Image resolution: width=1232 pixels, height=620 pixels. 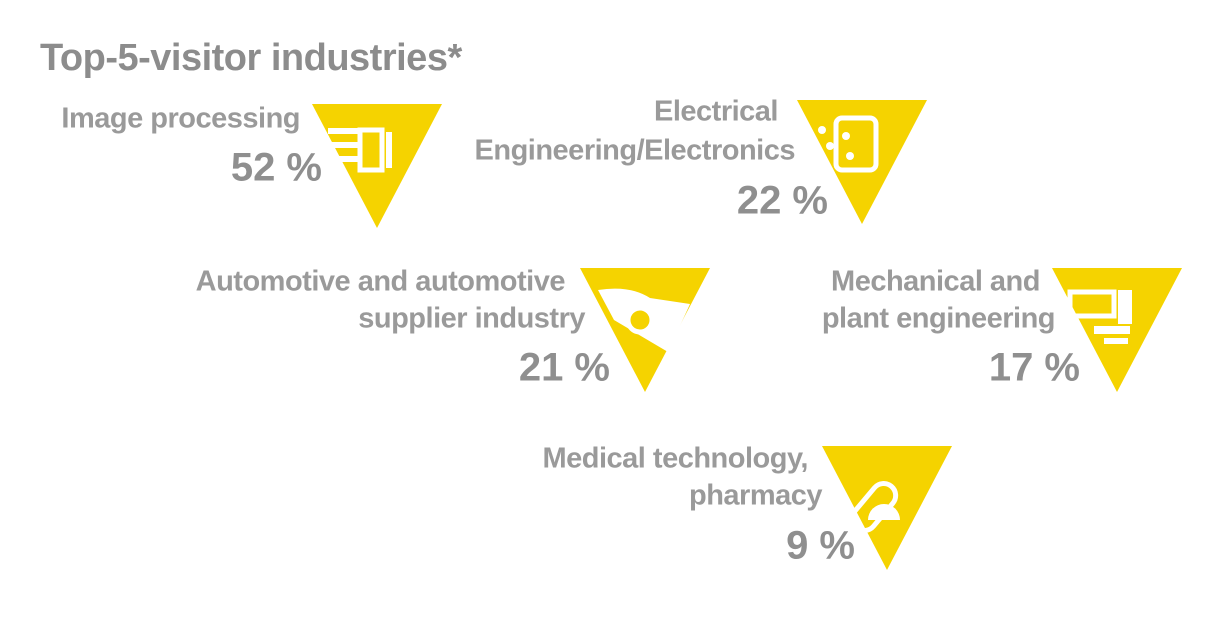 I want to click on item-share: 17 %, so click(x=1034, y=368).